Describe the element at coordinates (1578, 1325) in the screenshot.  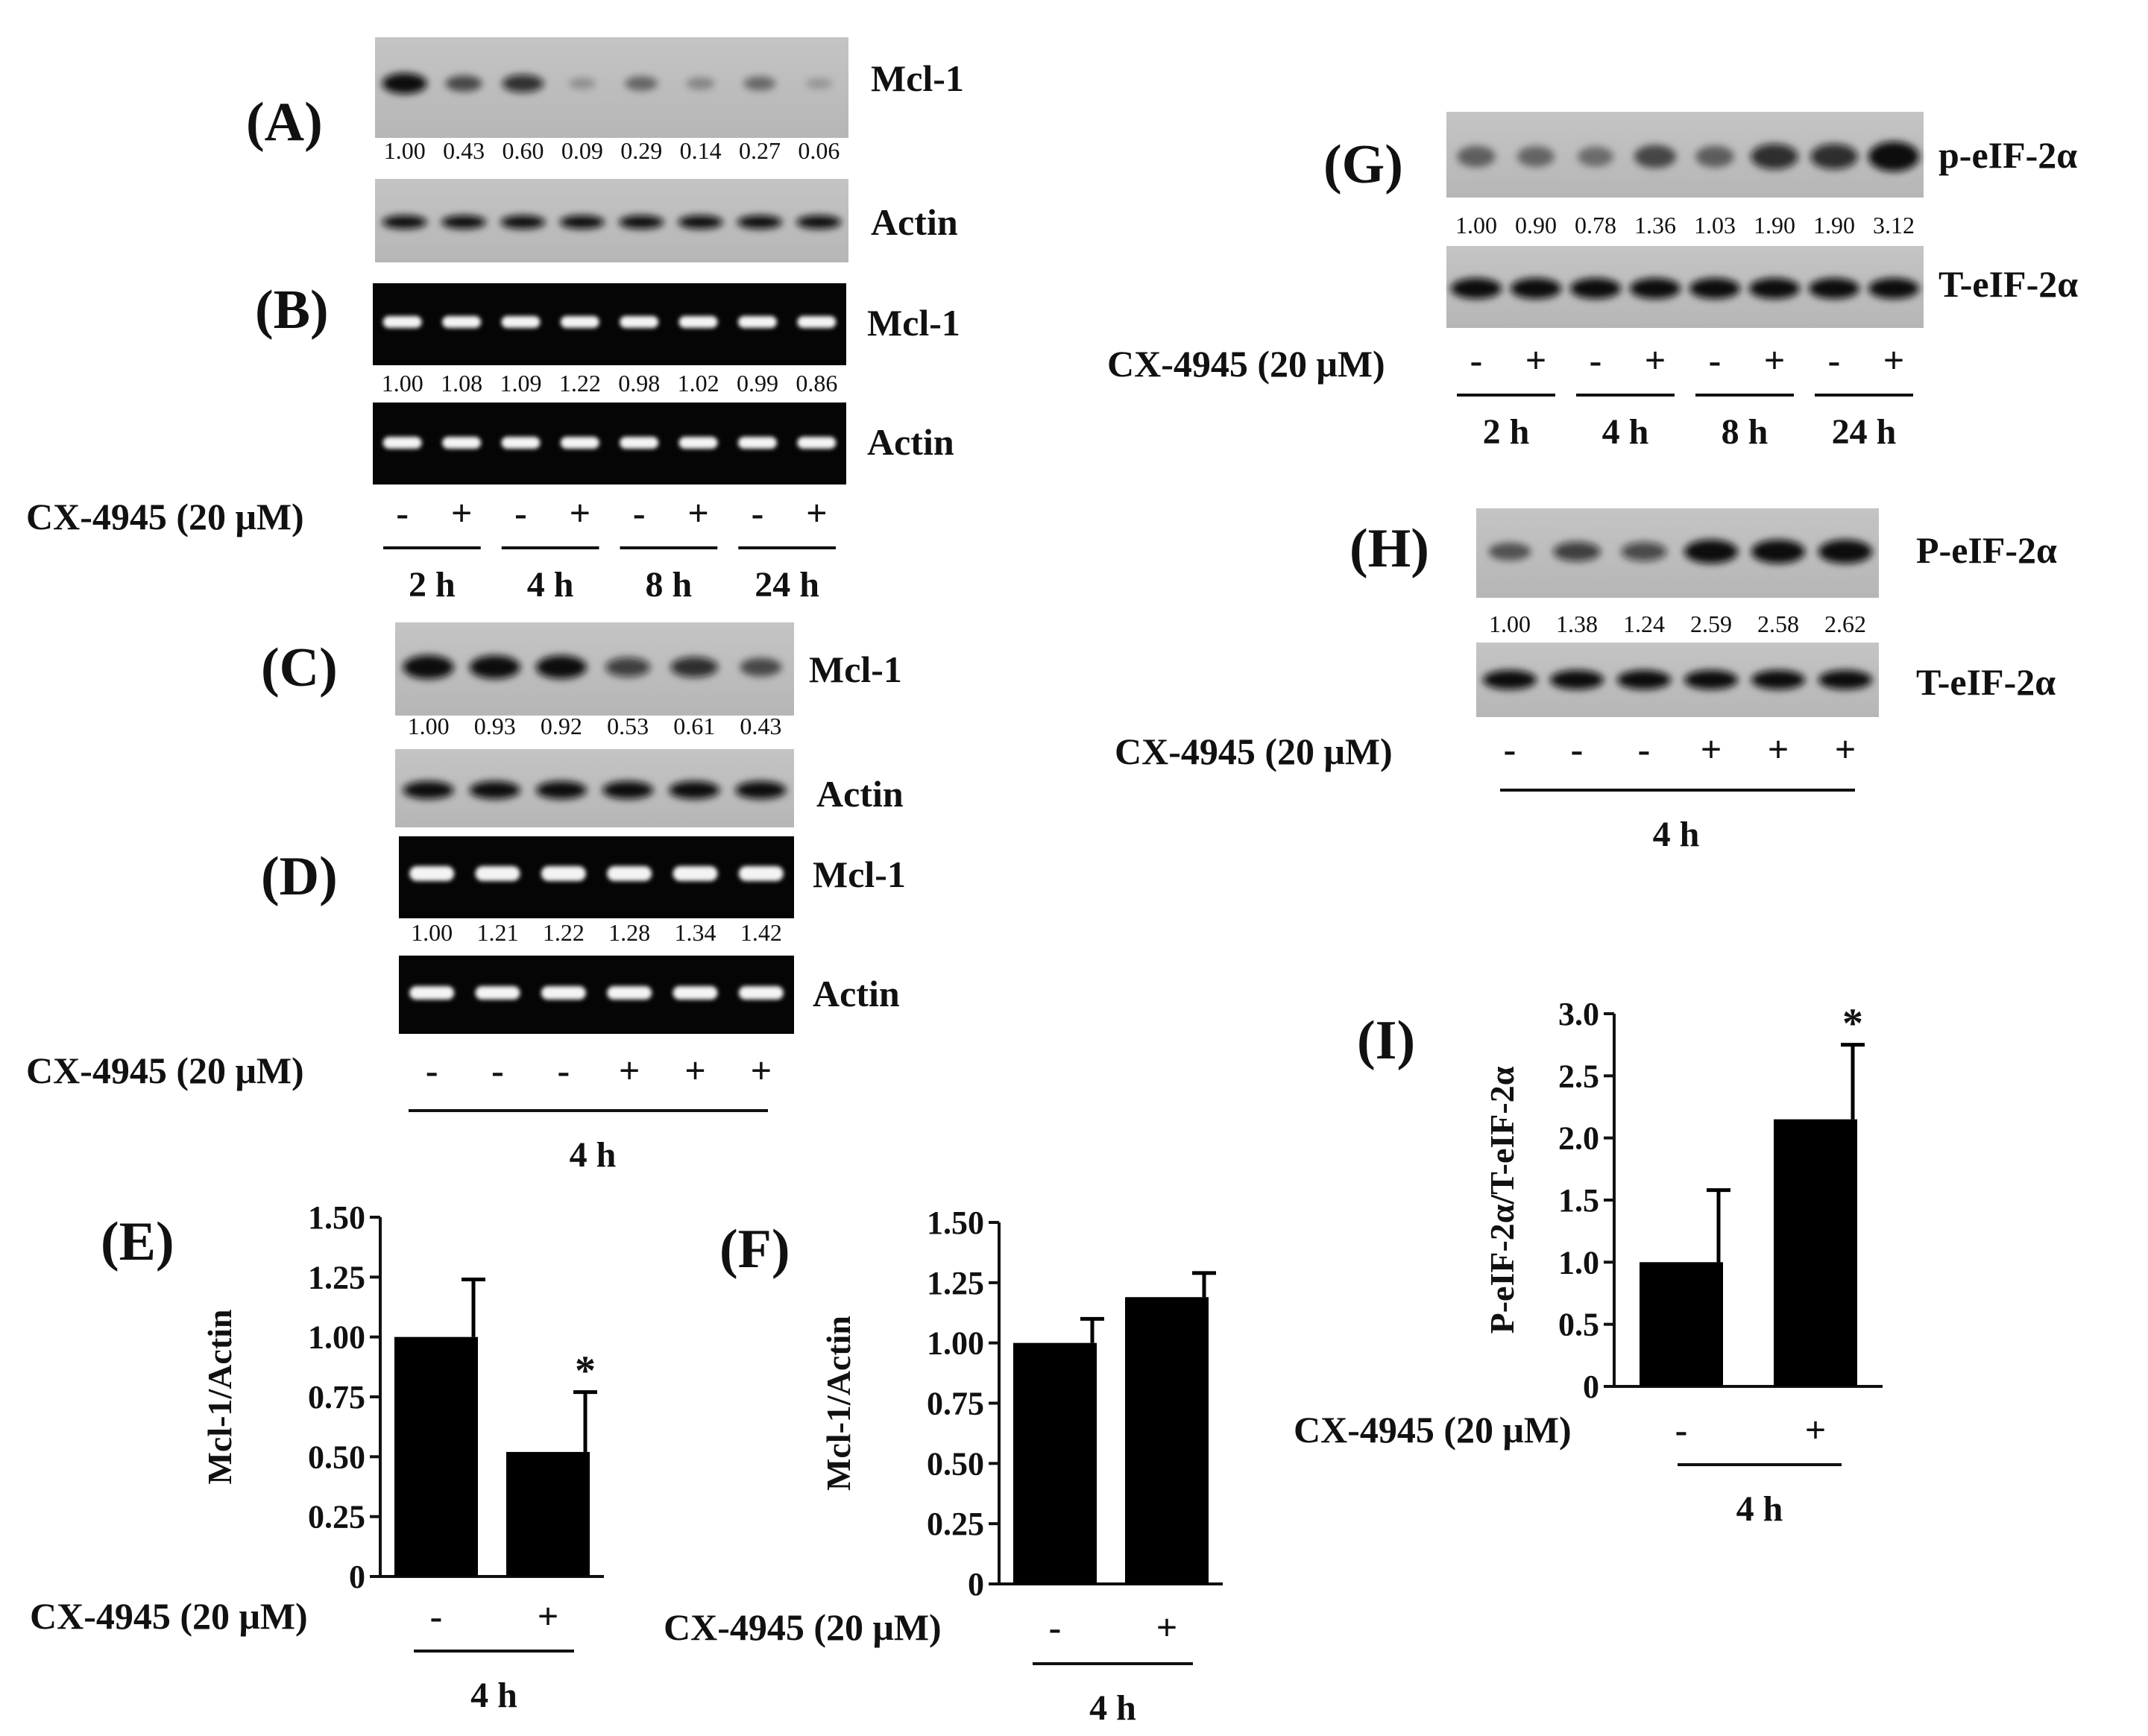
I see `y-tick-label: 0.5` at that location.